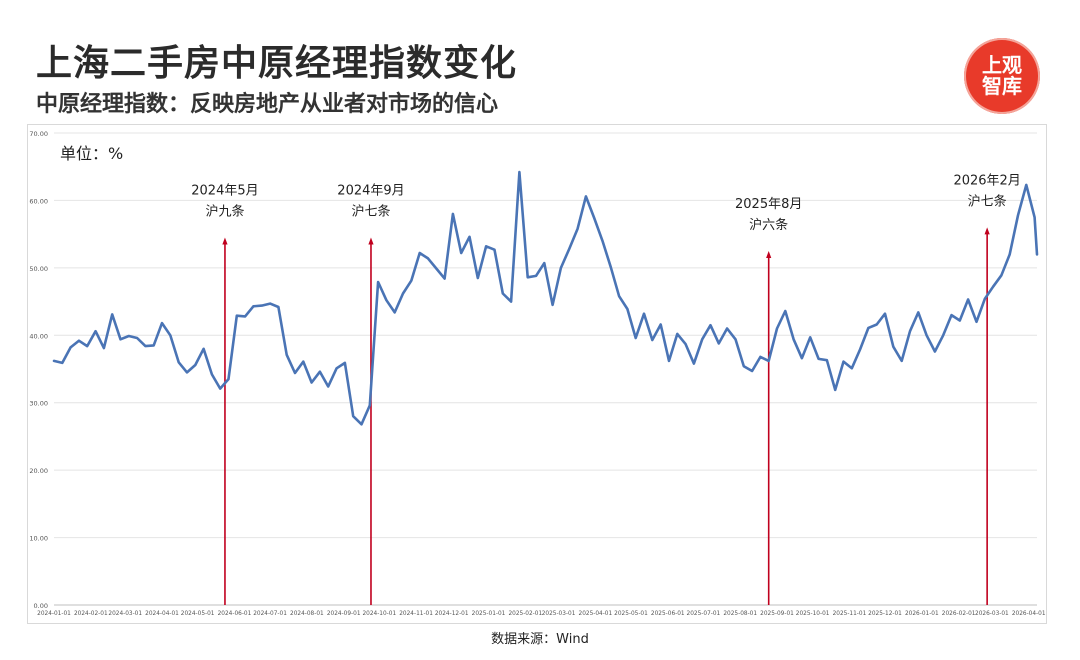  Describe the element at coordinates (38, 336) in the screenshot. I see `y-tick-label: 40.00` at that location.